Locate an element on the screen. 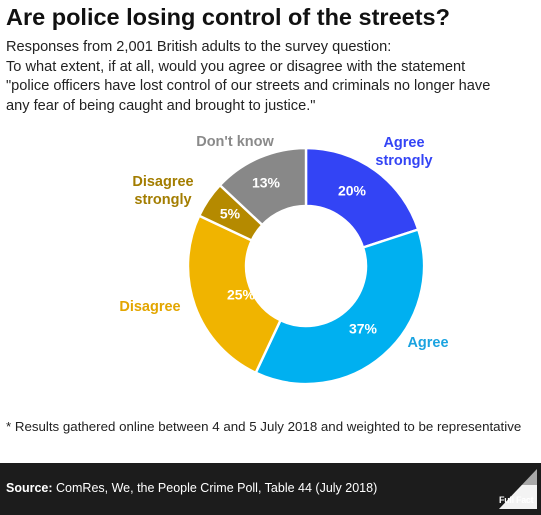  full-fact-logo-text: Full Fact is located at coordinates (516, 500).